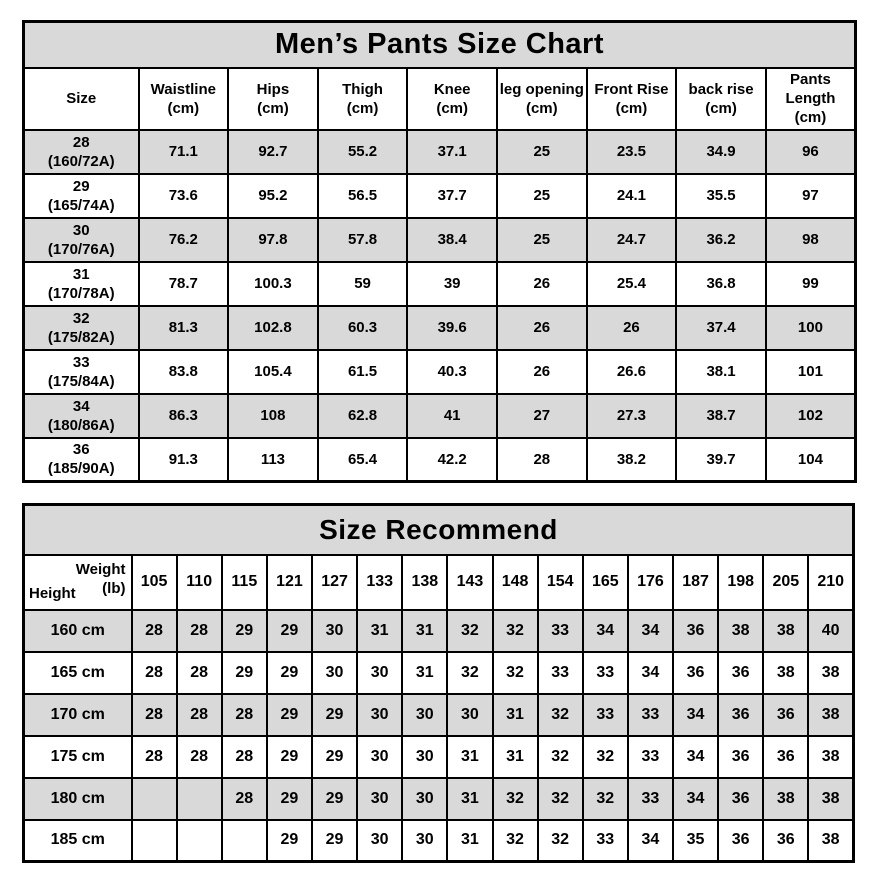 This screenshot has width=880, height=891. I want to click on weight-column-header: 176, so click(650, 582).